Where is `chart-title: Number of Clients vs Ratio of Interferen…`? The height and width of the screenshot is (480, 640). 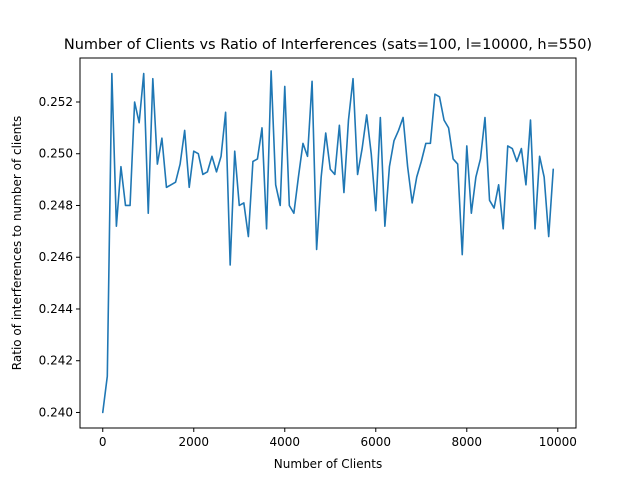 chart-title: Number of Clients vs Ratio of Interferen… is located at coordinates (328, 45).